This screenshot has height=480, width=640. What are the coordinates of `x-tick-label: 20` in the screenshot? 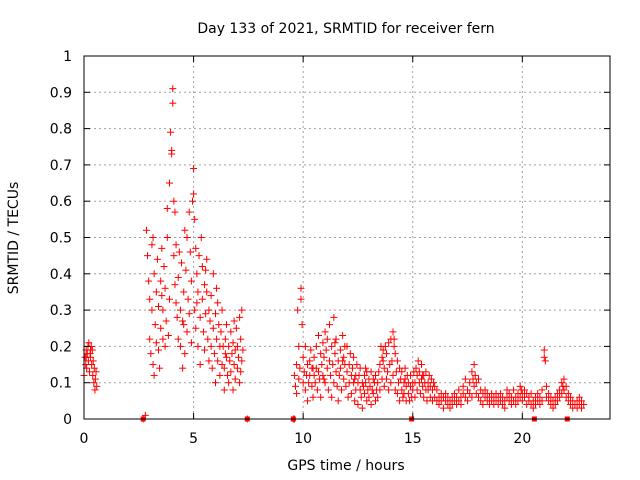 It's located at (522, 439).